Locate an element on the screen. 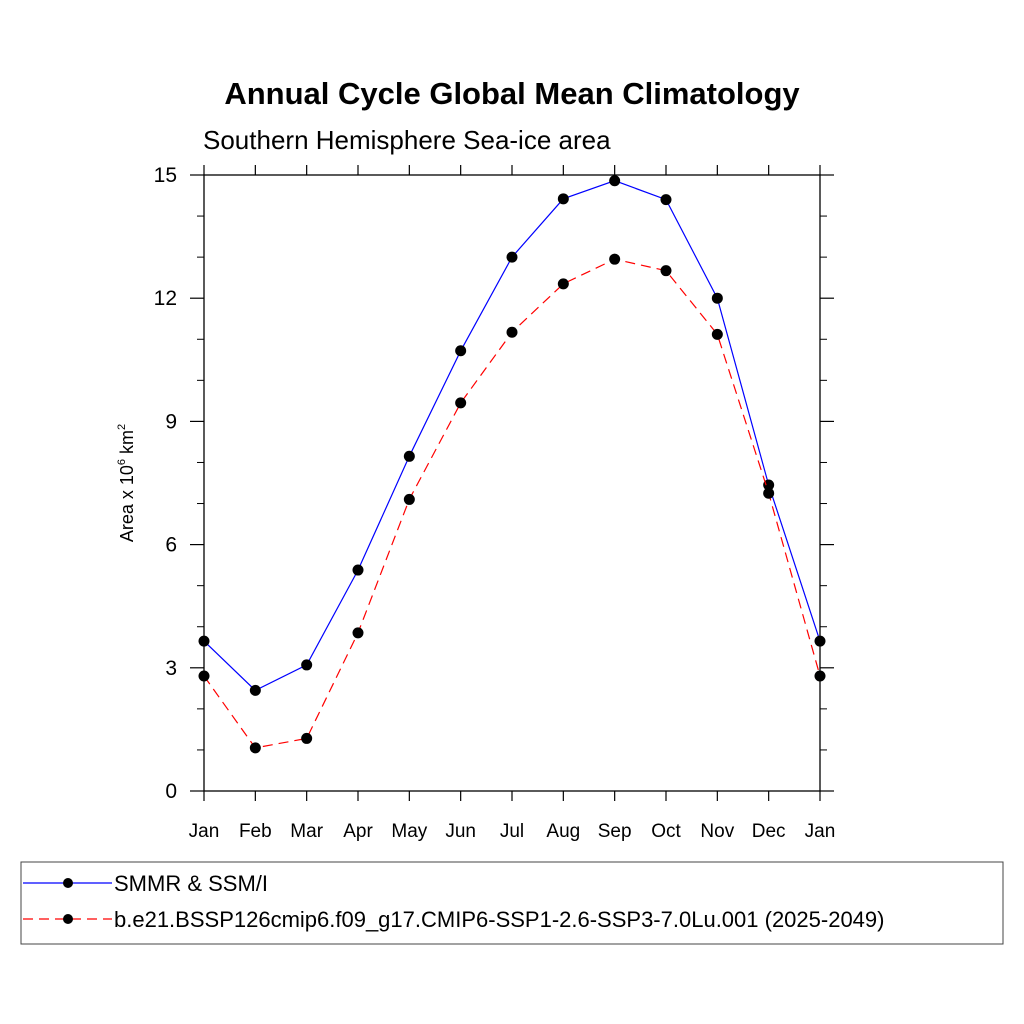  legend-label-smmr: SMMR & SSM/I is located at coordinates (191, 883).